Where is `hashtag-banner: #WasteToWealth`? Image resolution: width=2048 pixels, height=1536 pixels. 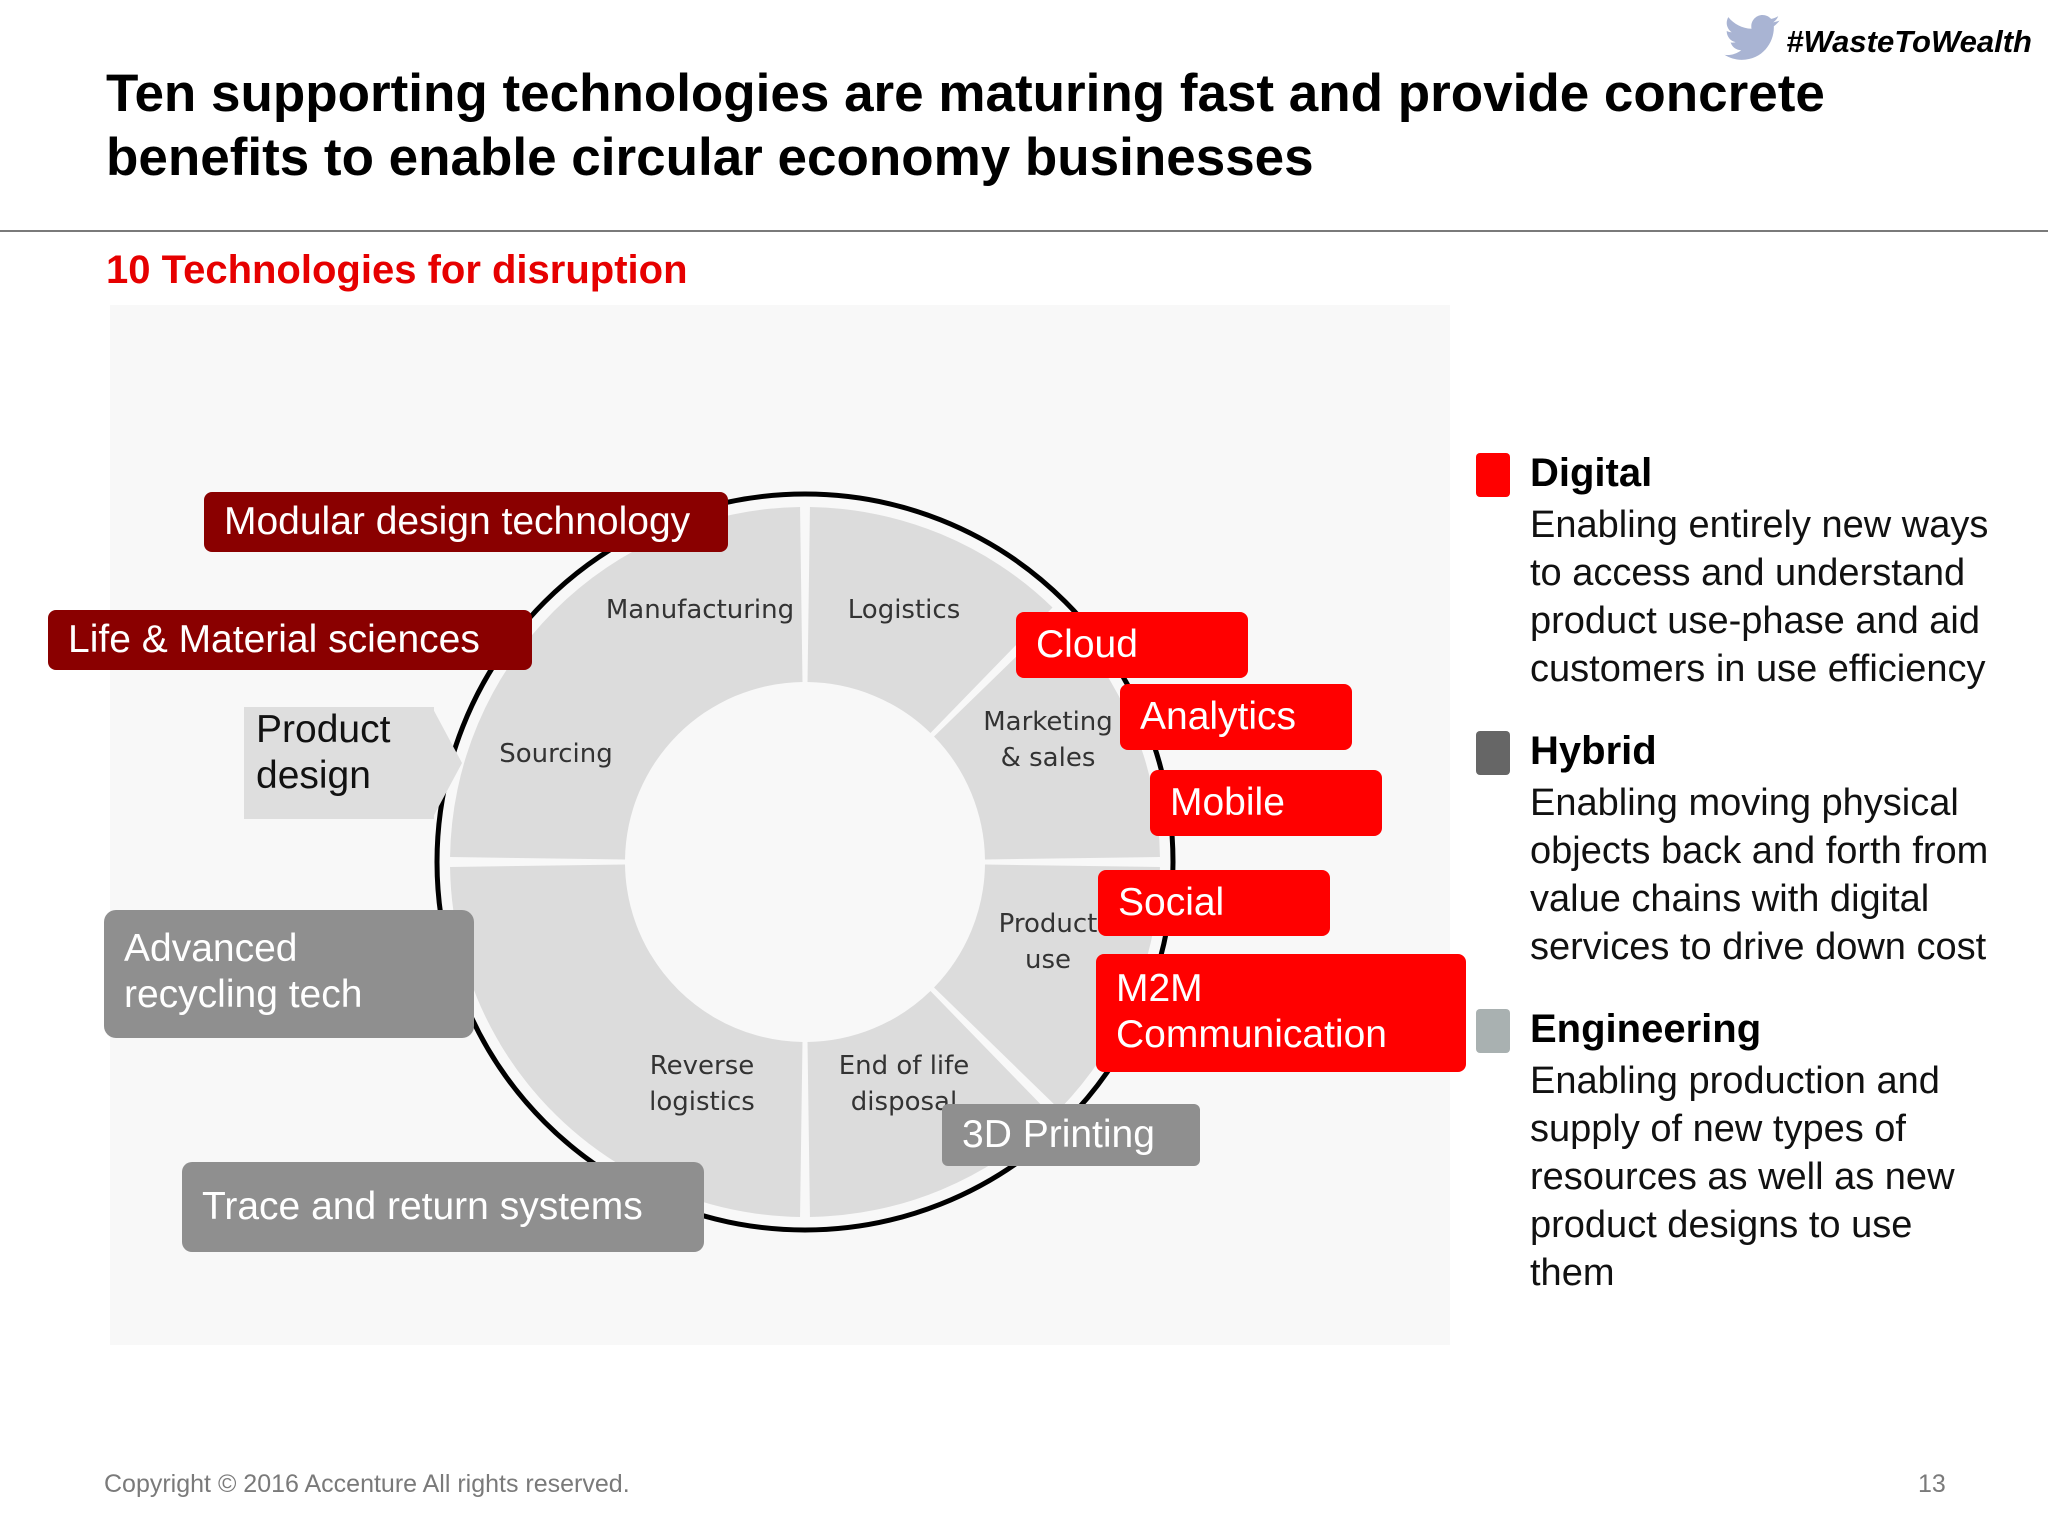
hashtag-banner: #WasteToWealth is located at coordinates (1878, 42).